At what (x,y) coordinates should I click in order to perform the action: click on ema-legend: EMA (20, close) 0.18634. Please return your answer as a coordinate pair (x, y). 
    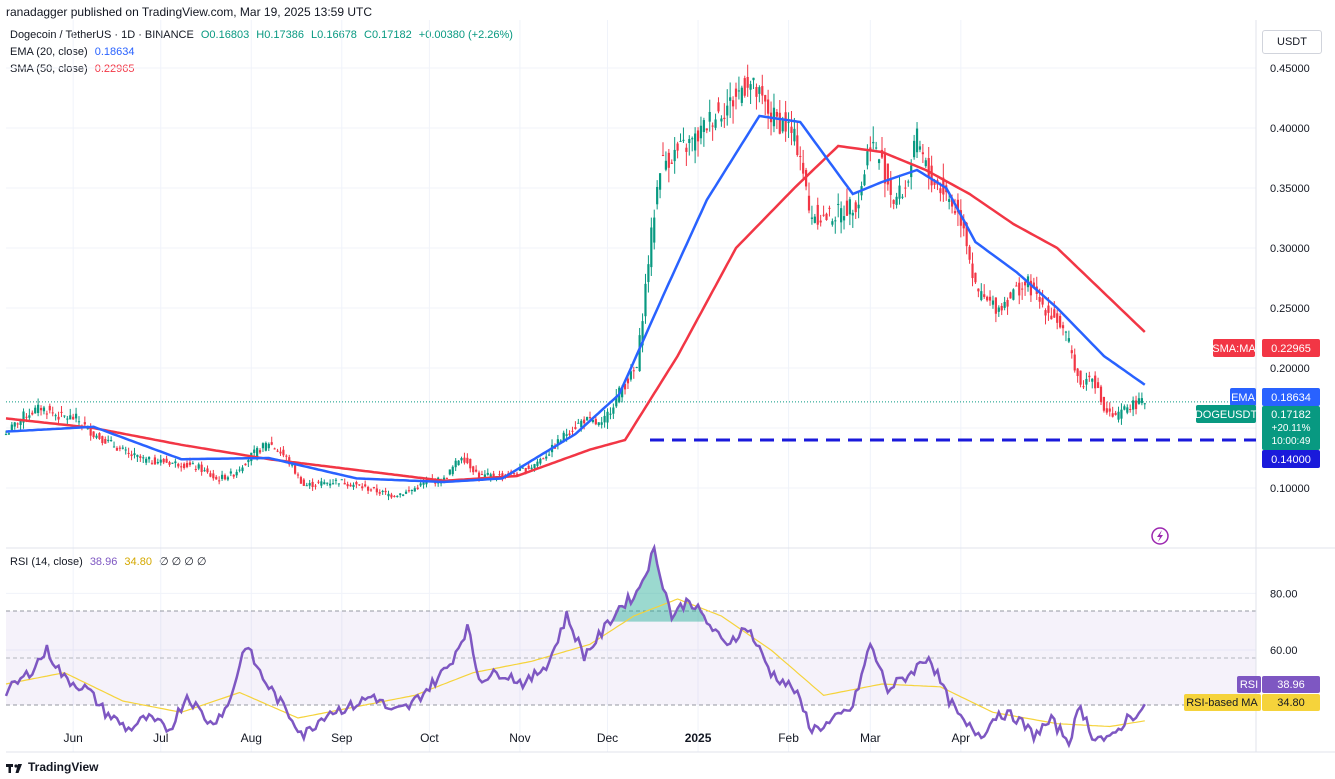
    Looking at the image, I should click on (72, 52).